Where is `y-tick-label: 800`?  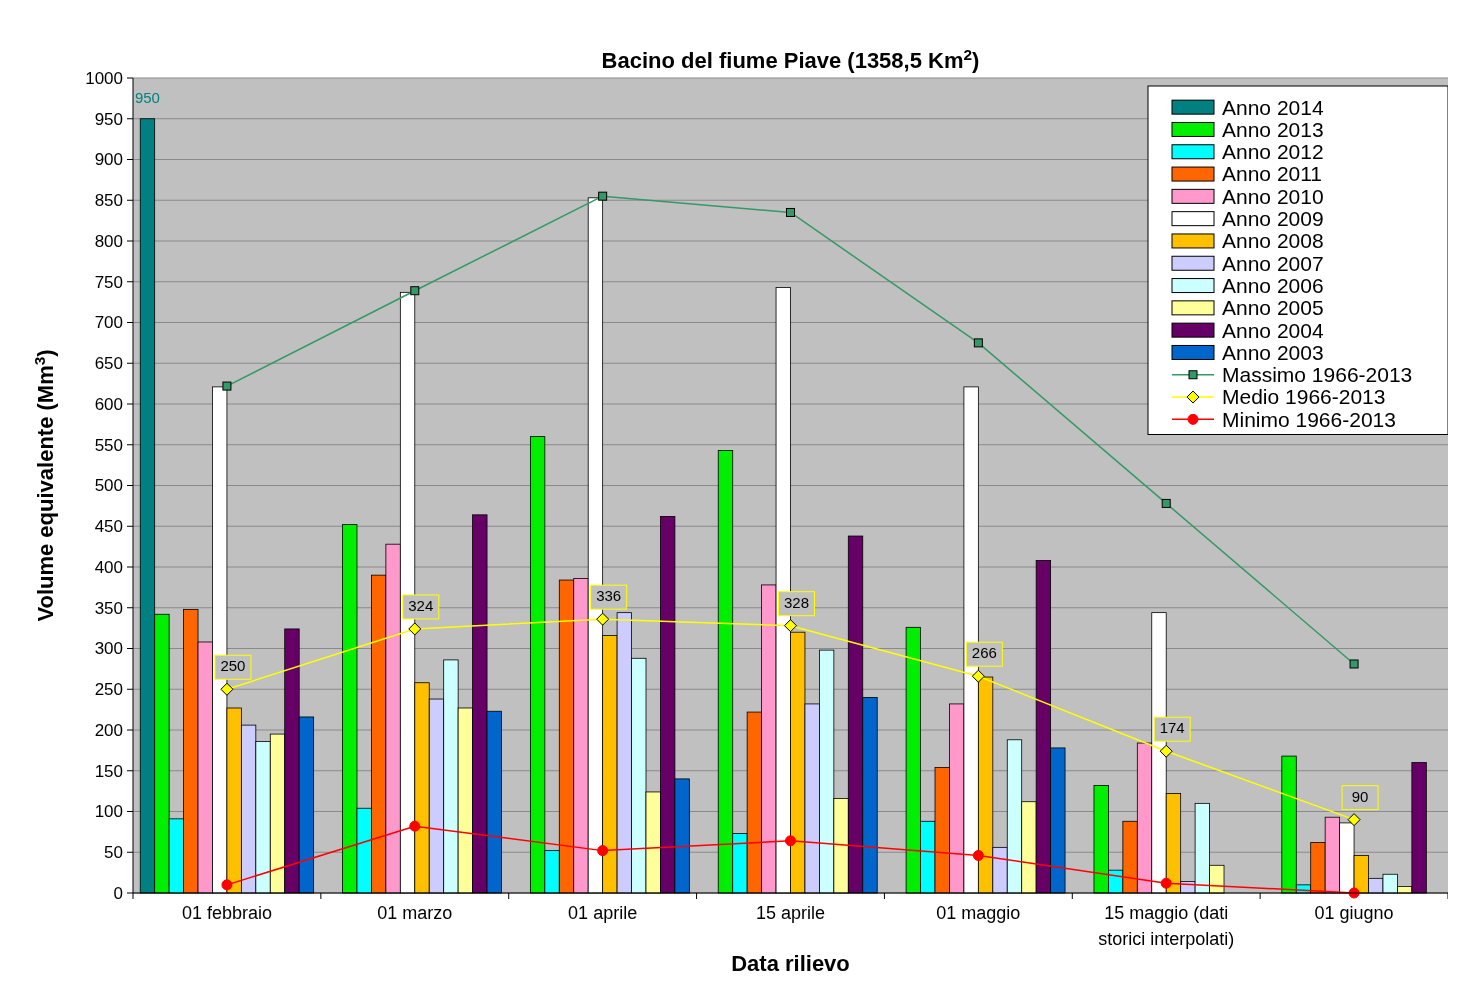 y-tick-label: 800 is located at coordinates (108, 241).